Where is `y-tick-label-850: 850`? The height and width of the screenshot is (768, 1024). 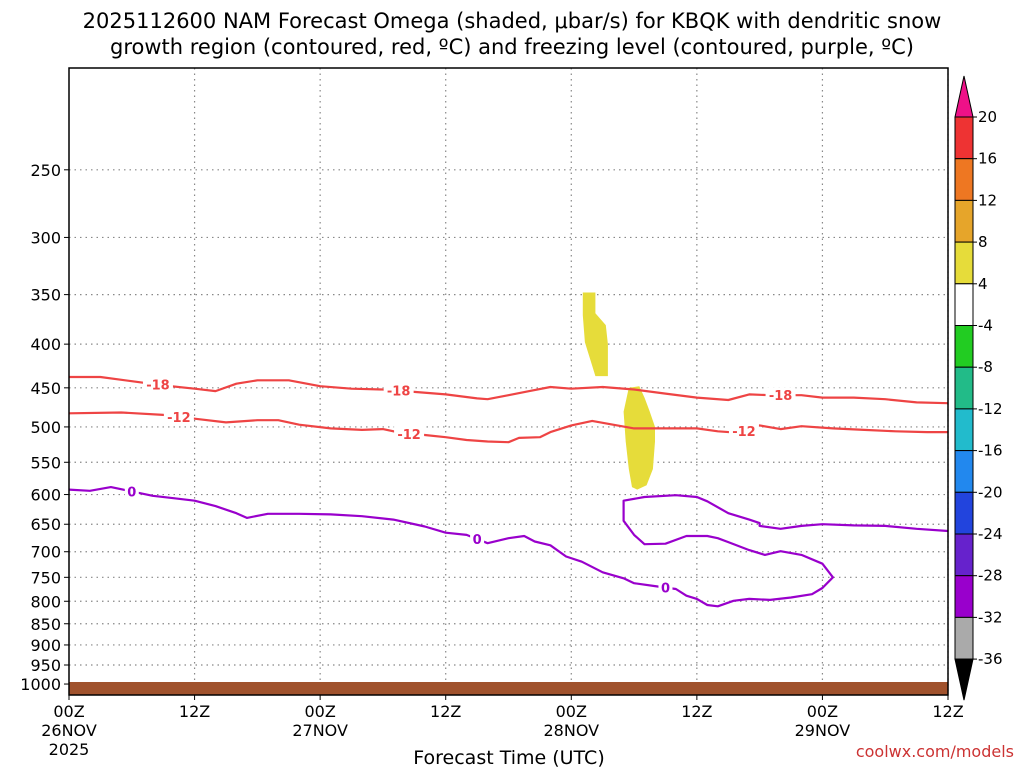 y-tick-label-850: 850 is located at coordinates (45, 624).